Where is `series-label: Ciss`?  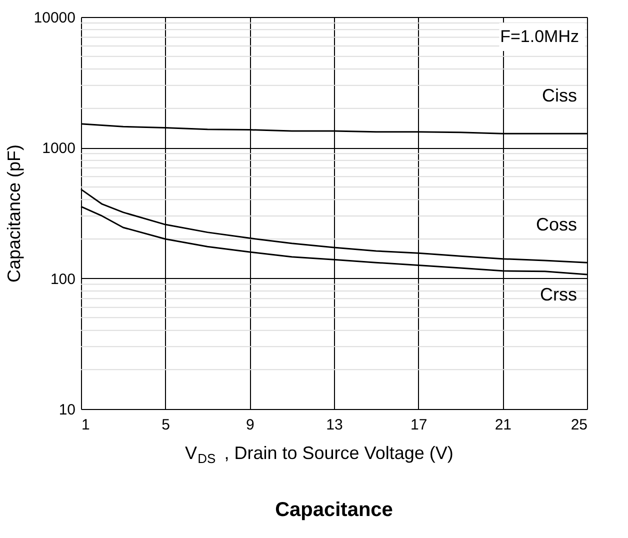 series-label: Ciss is located at coordinates (559, 96).